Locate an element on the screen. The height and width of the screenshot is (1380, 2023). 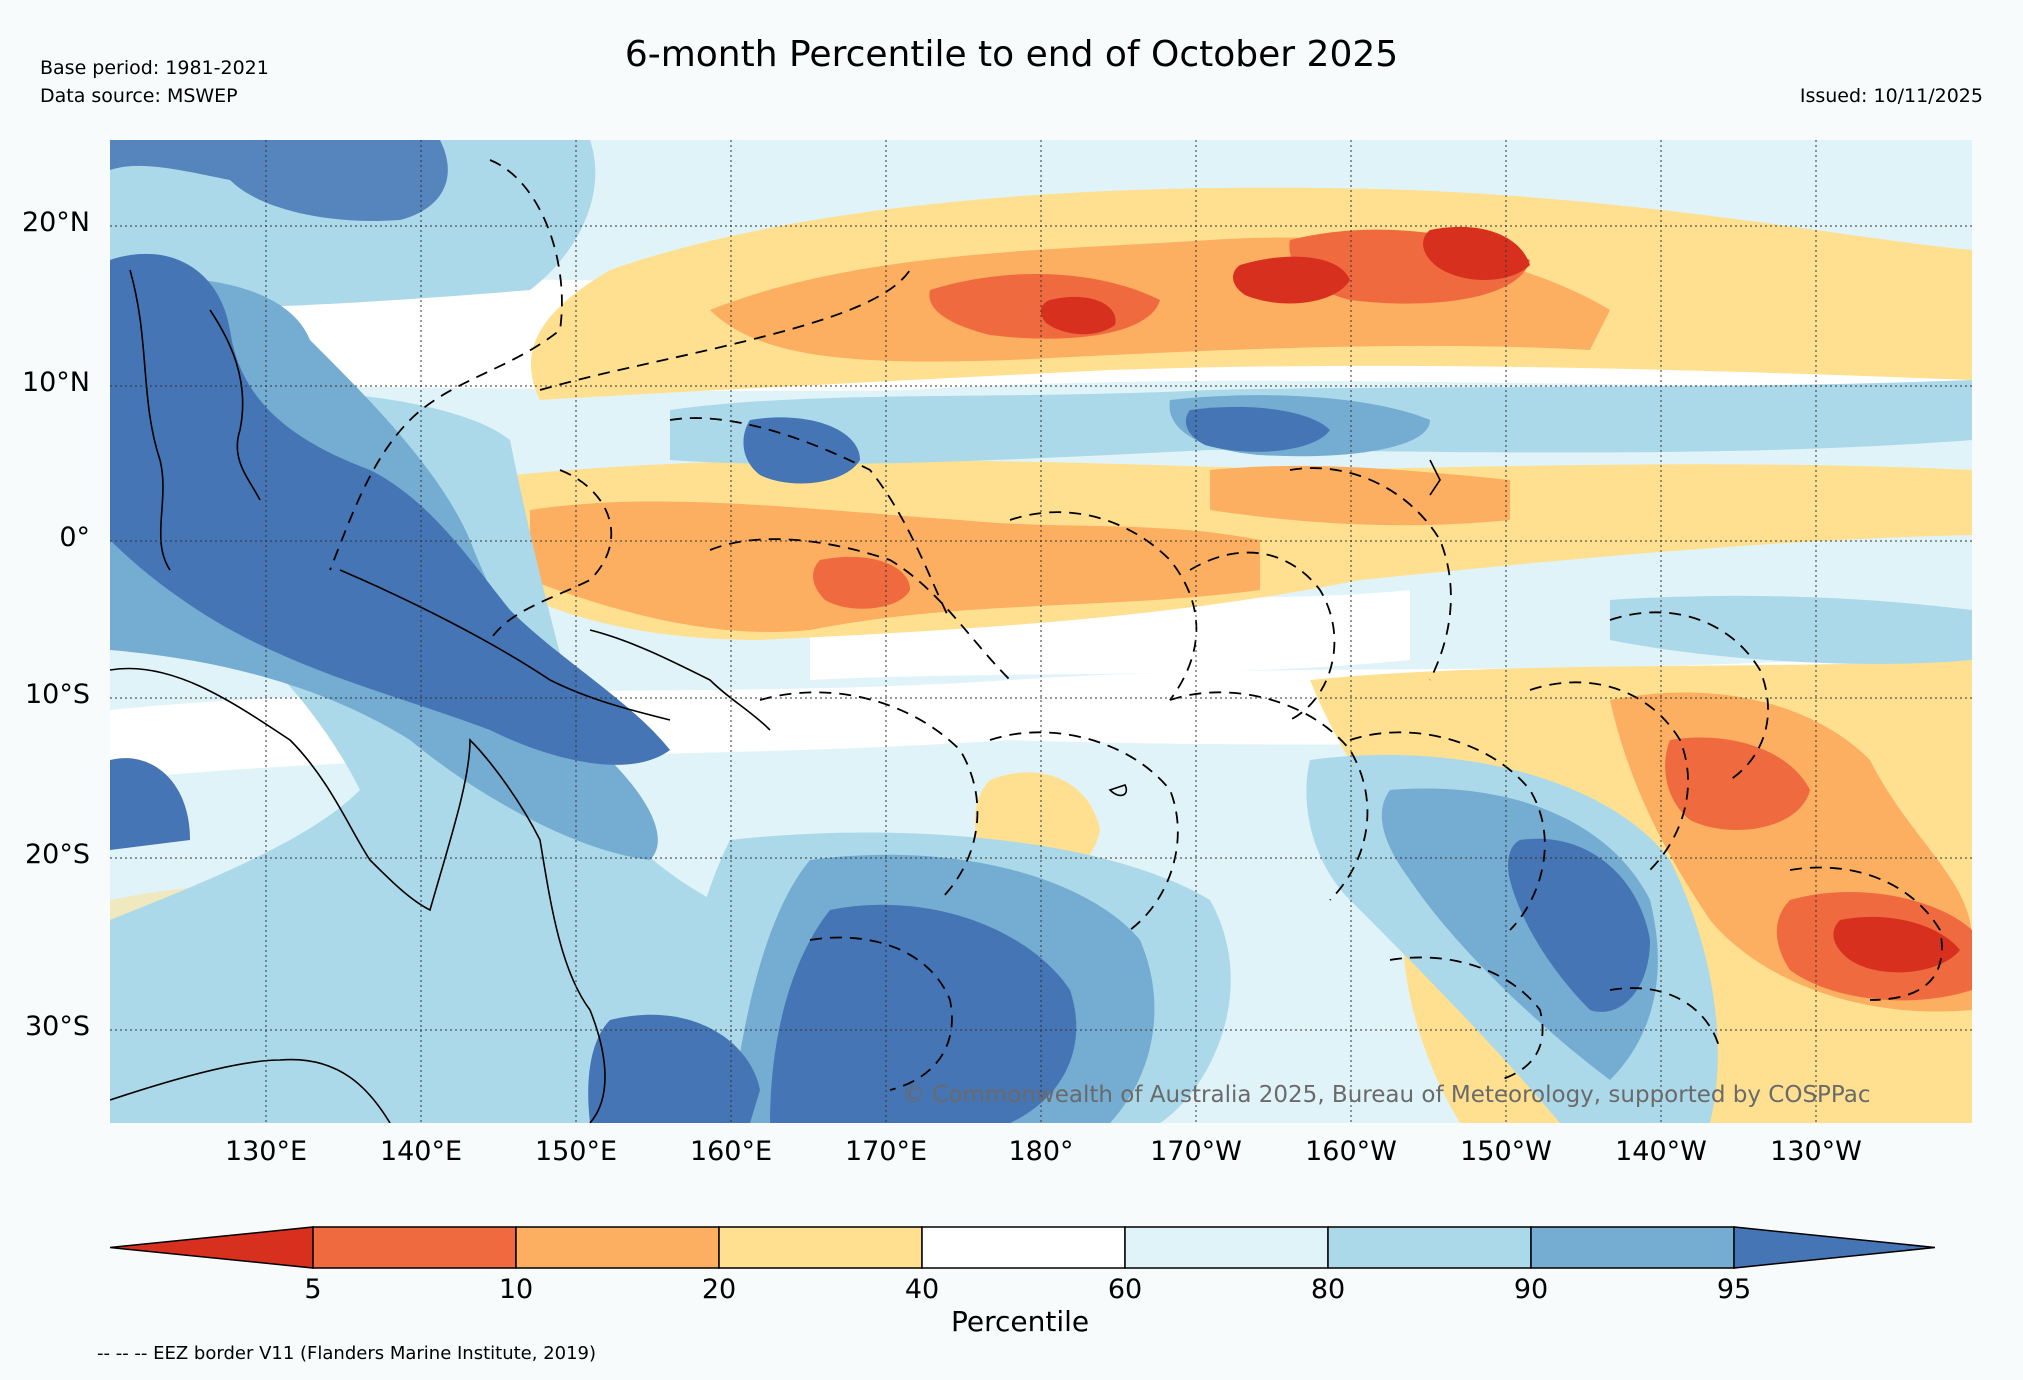
lon-label-170e: 170°E is located at coordinates (886, 1151).